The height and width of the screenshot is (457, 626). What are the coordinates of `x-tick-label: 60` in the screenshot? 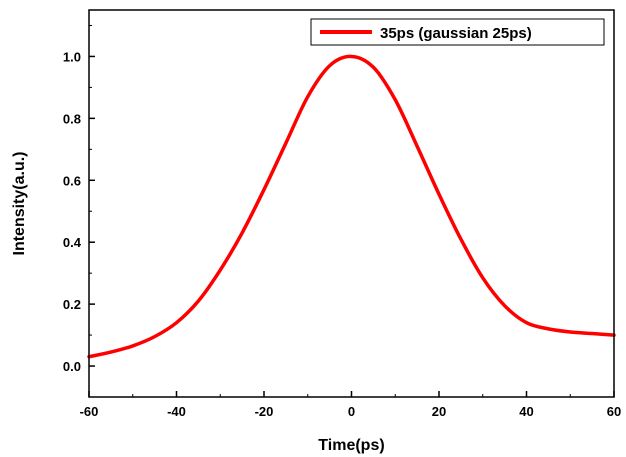 It's located at (614, 411).